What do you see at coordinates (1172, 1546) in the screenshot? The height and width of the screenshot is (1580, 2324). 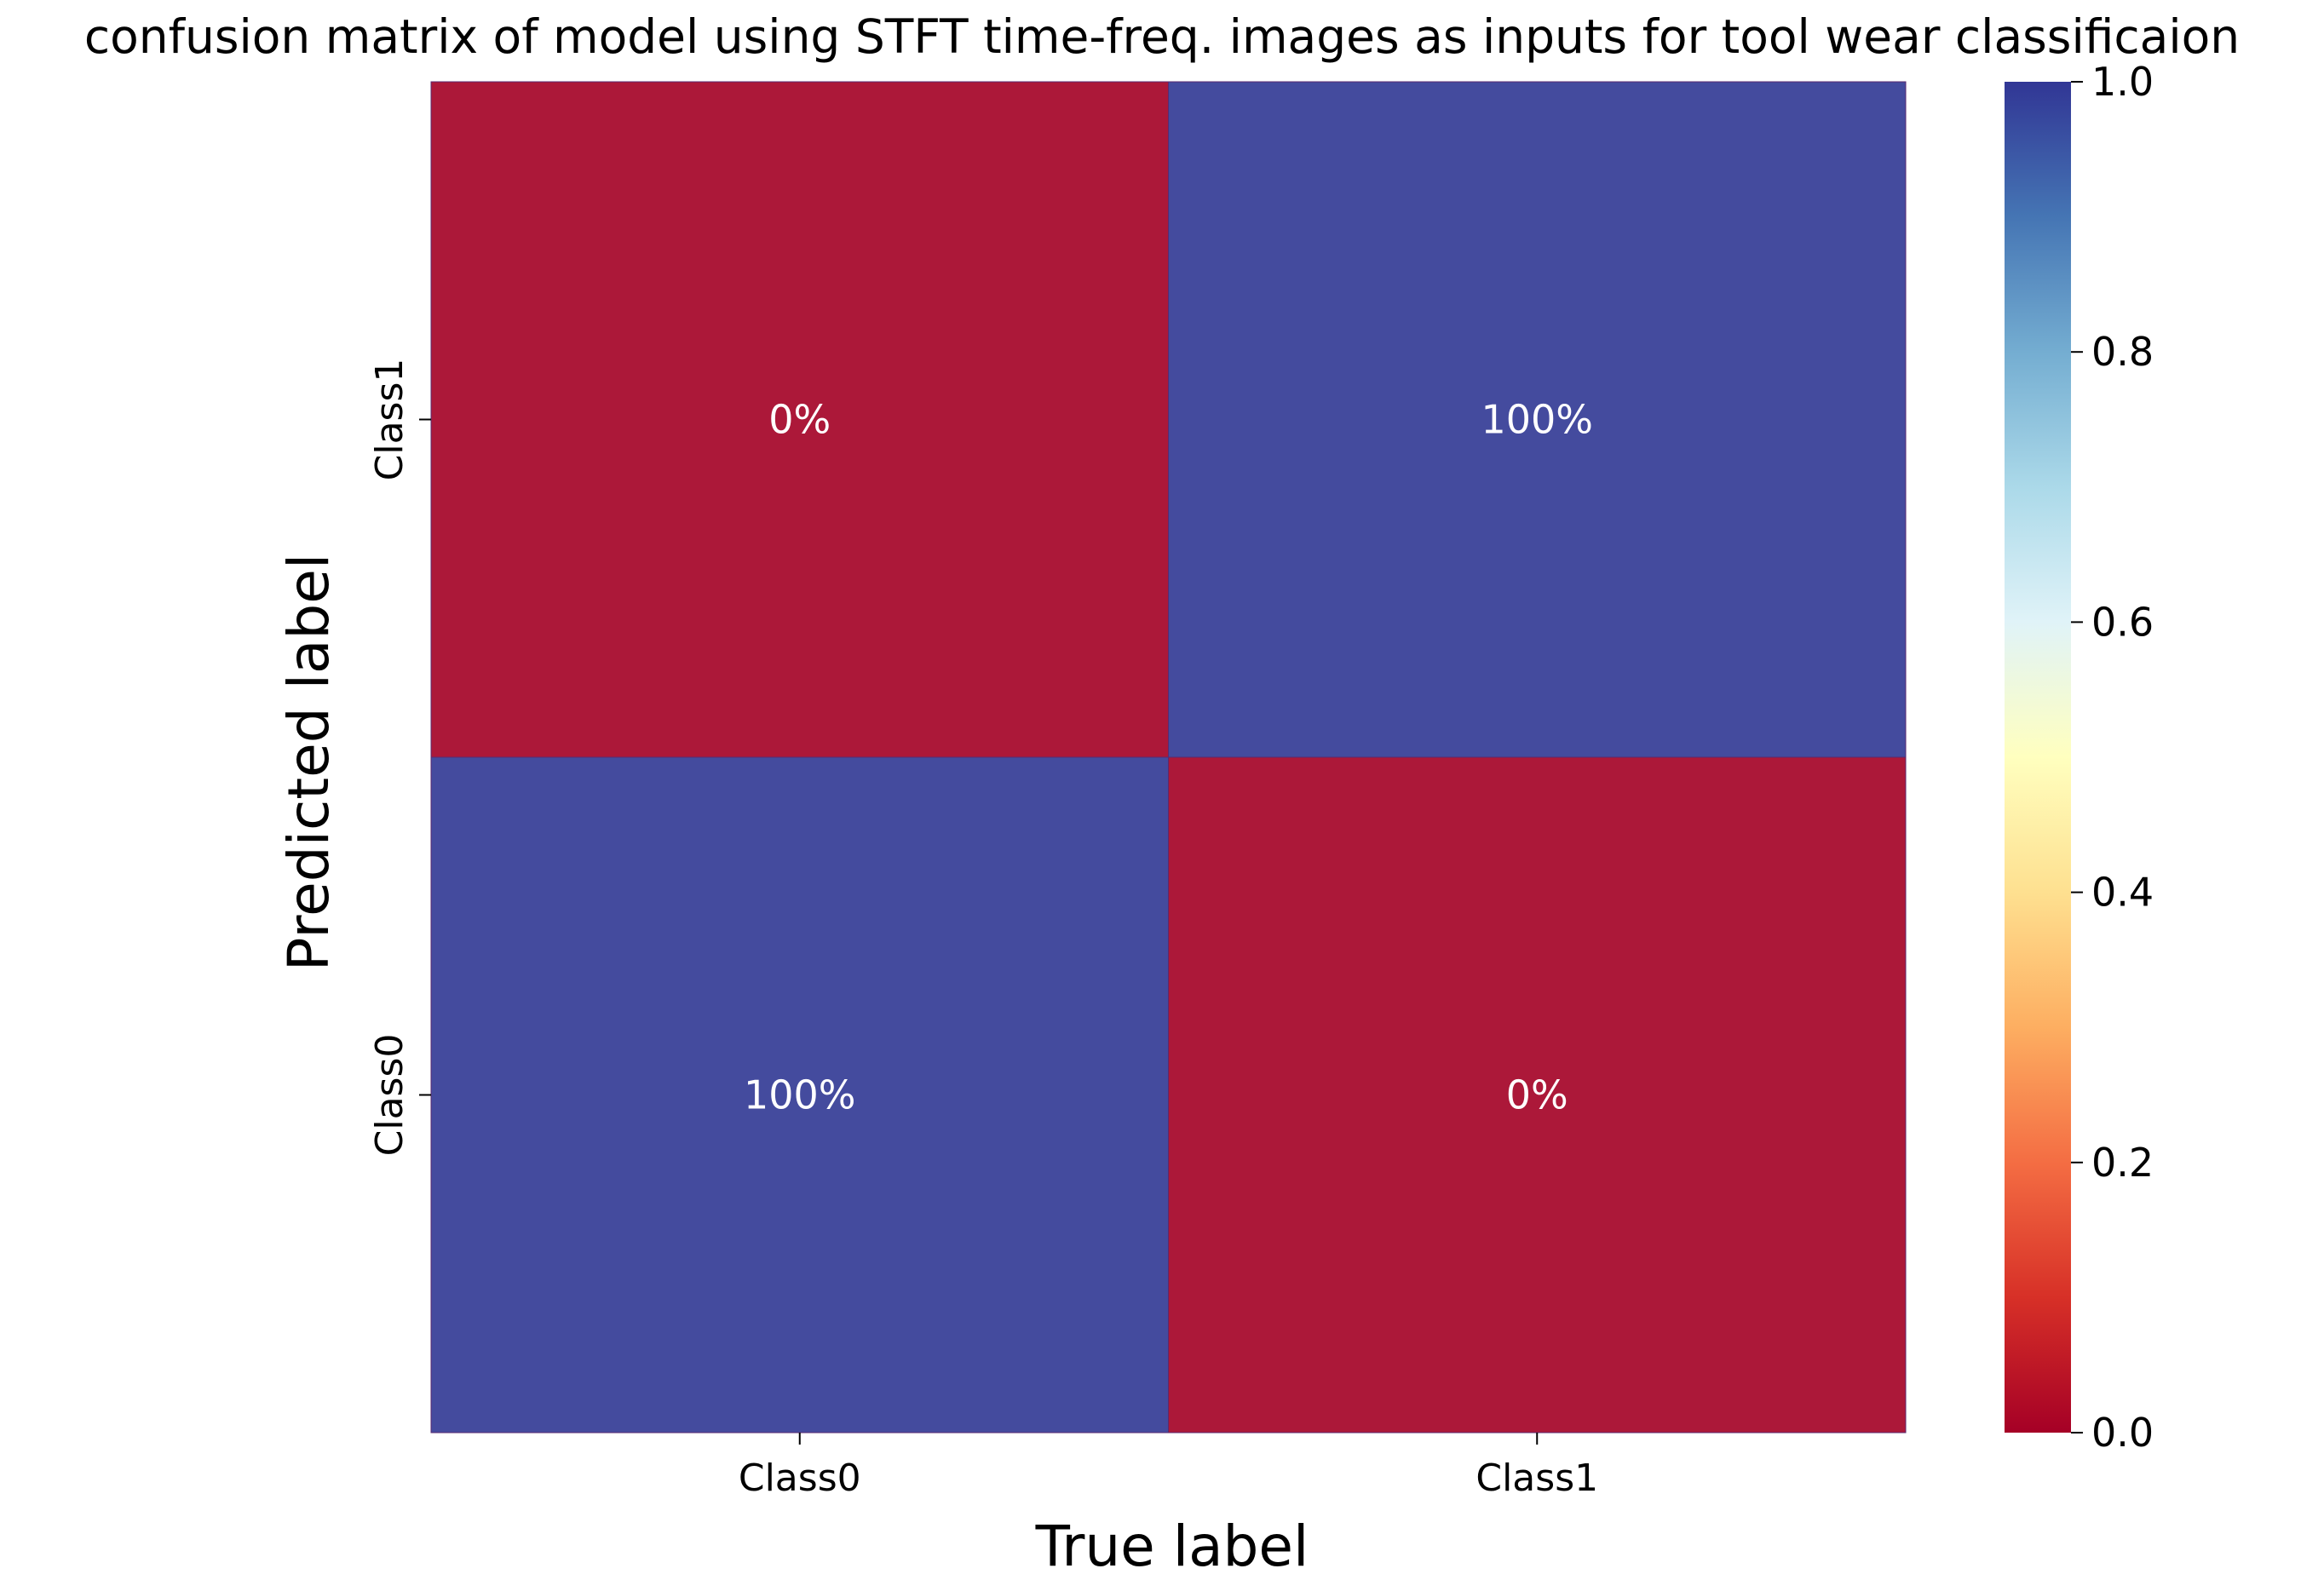 I see `x-axis-label: True label` at bounding box center [1172, 1546].